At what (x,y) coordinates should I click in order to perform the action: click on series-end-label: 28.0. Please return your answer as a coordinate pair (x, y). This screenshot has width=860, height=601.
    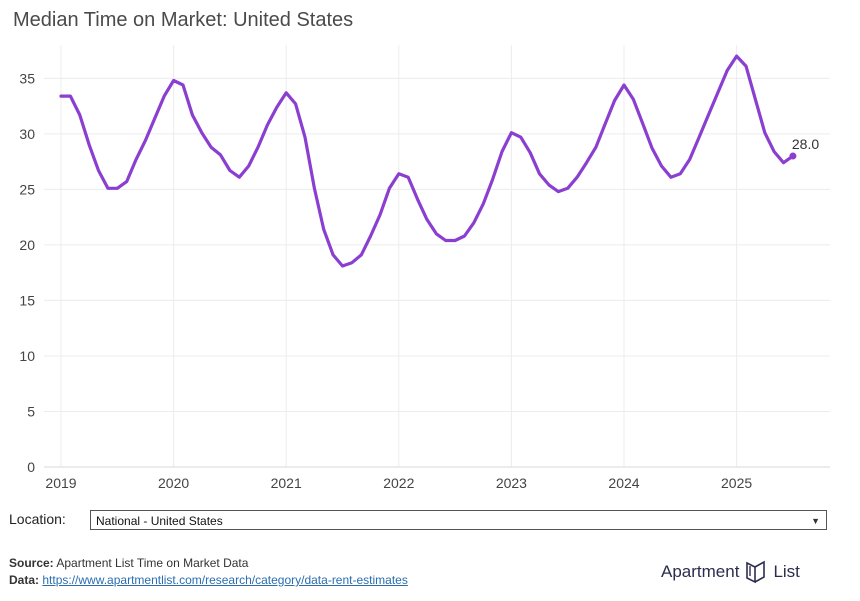
    Looking at the image, I should click on (805, 144).